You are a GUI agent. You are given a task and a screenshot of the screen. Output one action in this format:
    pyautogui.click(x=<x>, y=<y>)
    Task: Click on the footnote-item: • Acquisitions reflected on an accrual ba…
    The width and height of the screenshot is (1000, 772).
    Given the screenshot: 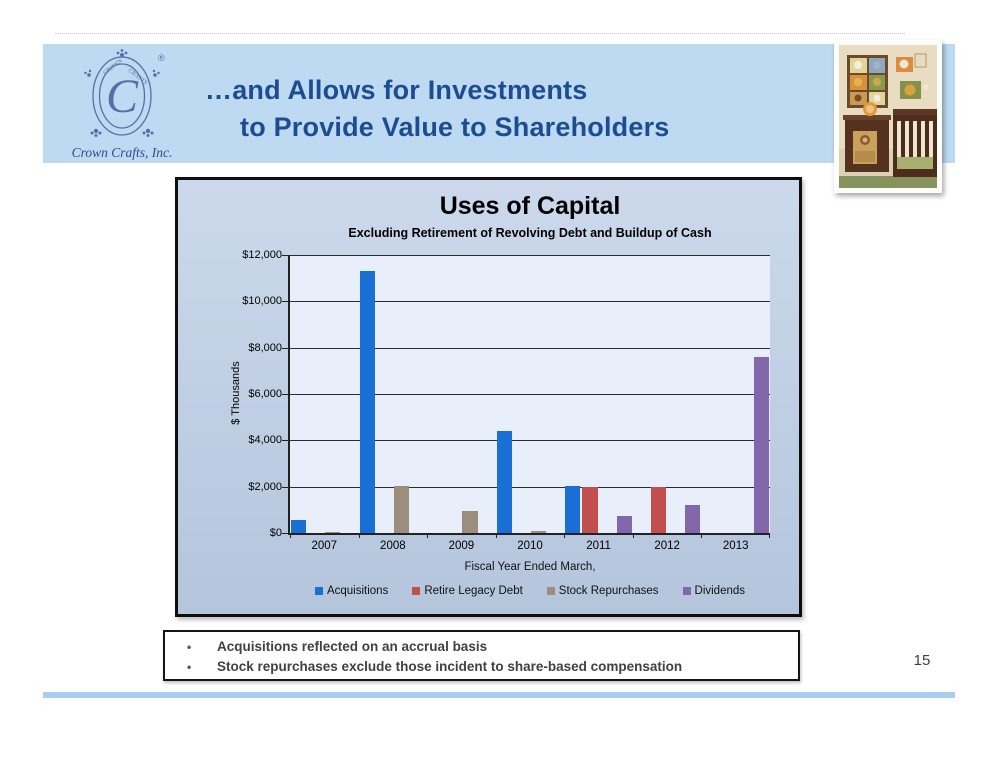 What is the action you would take?
    pyautogui.click(x=492, y=647)
    